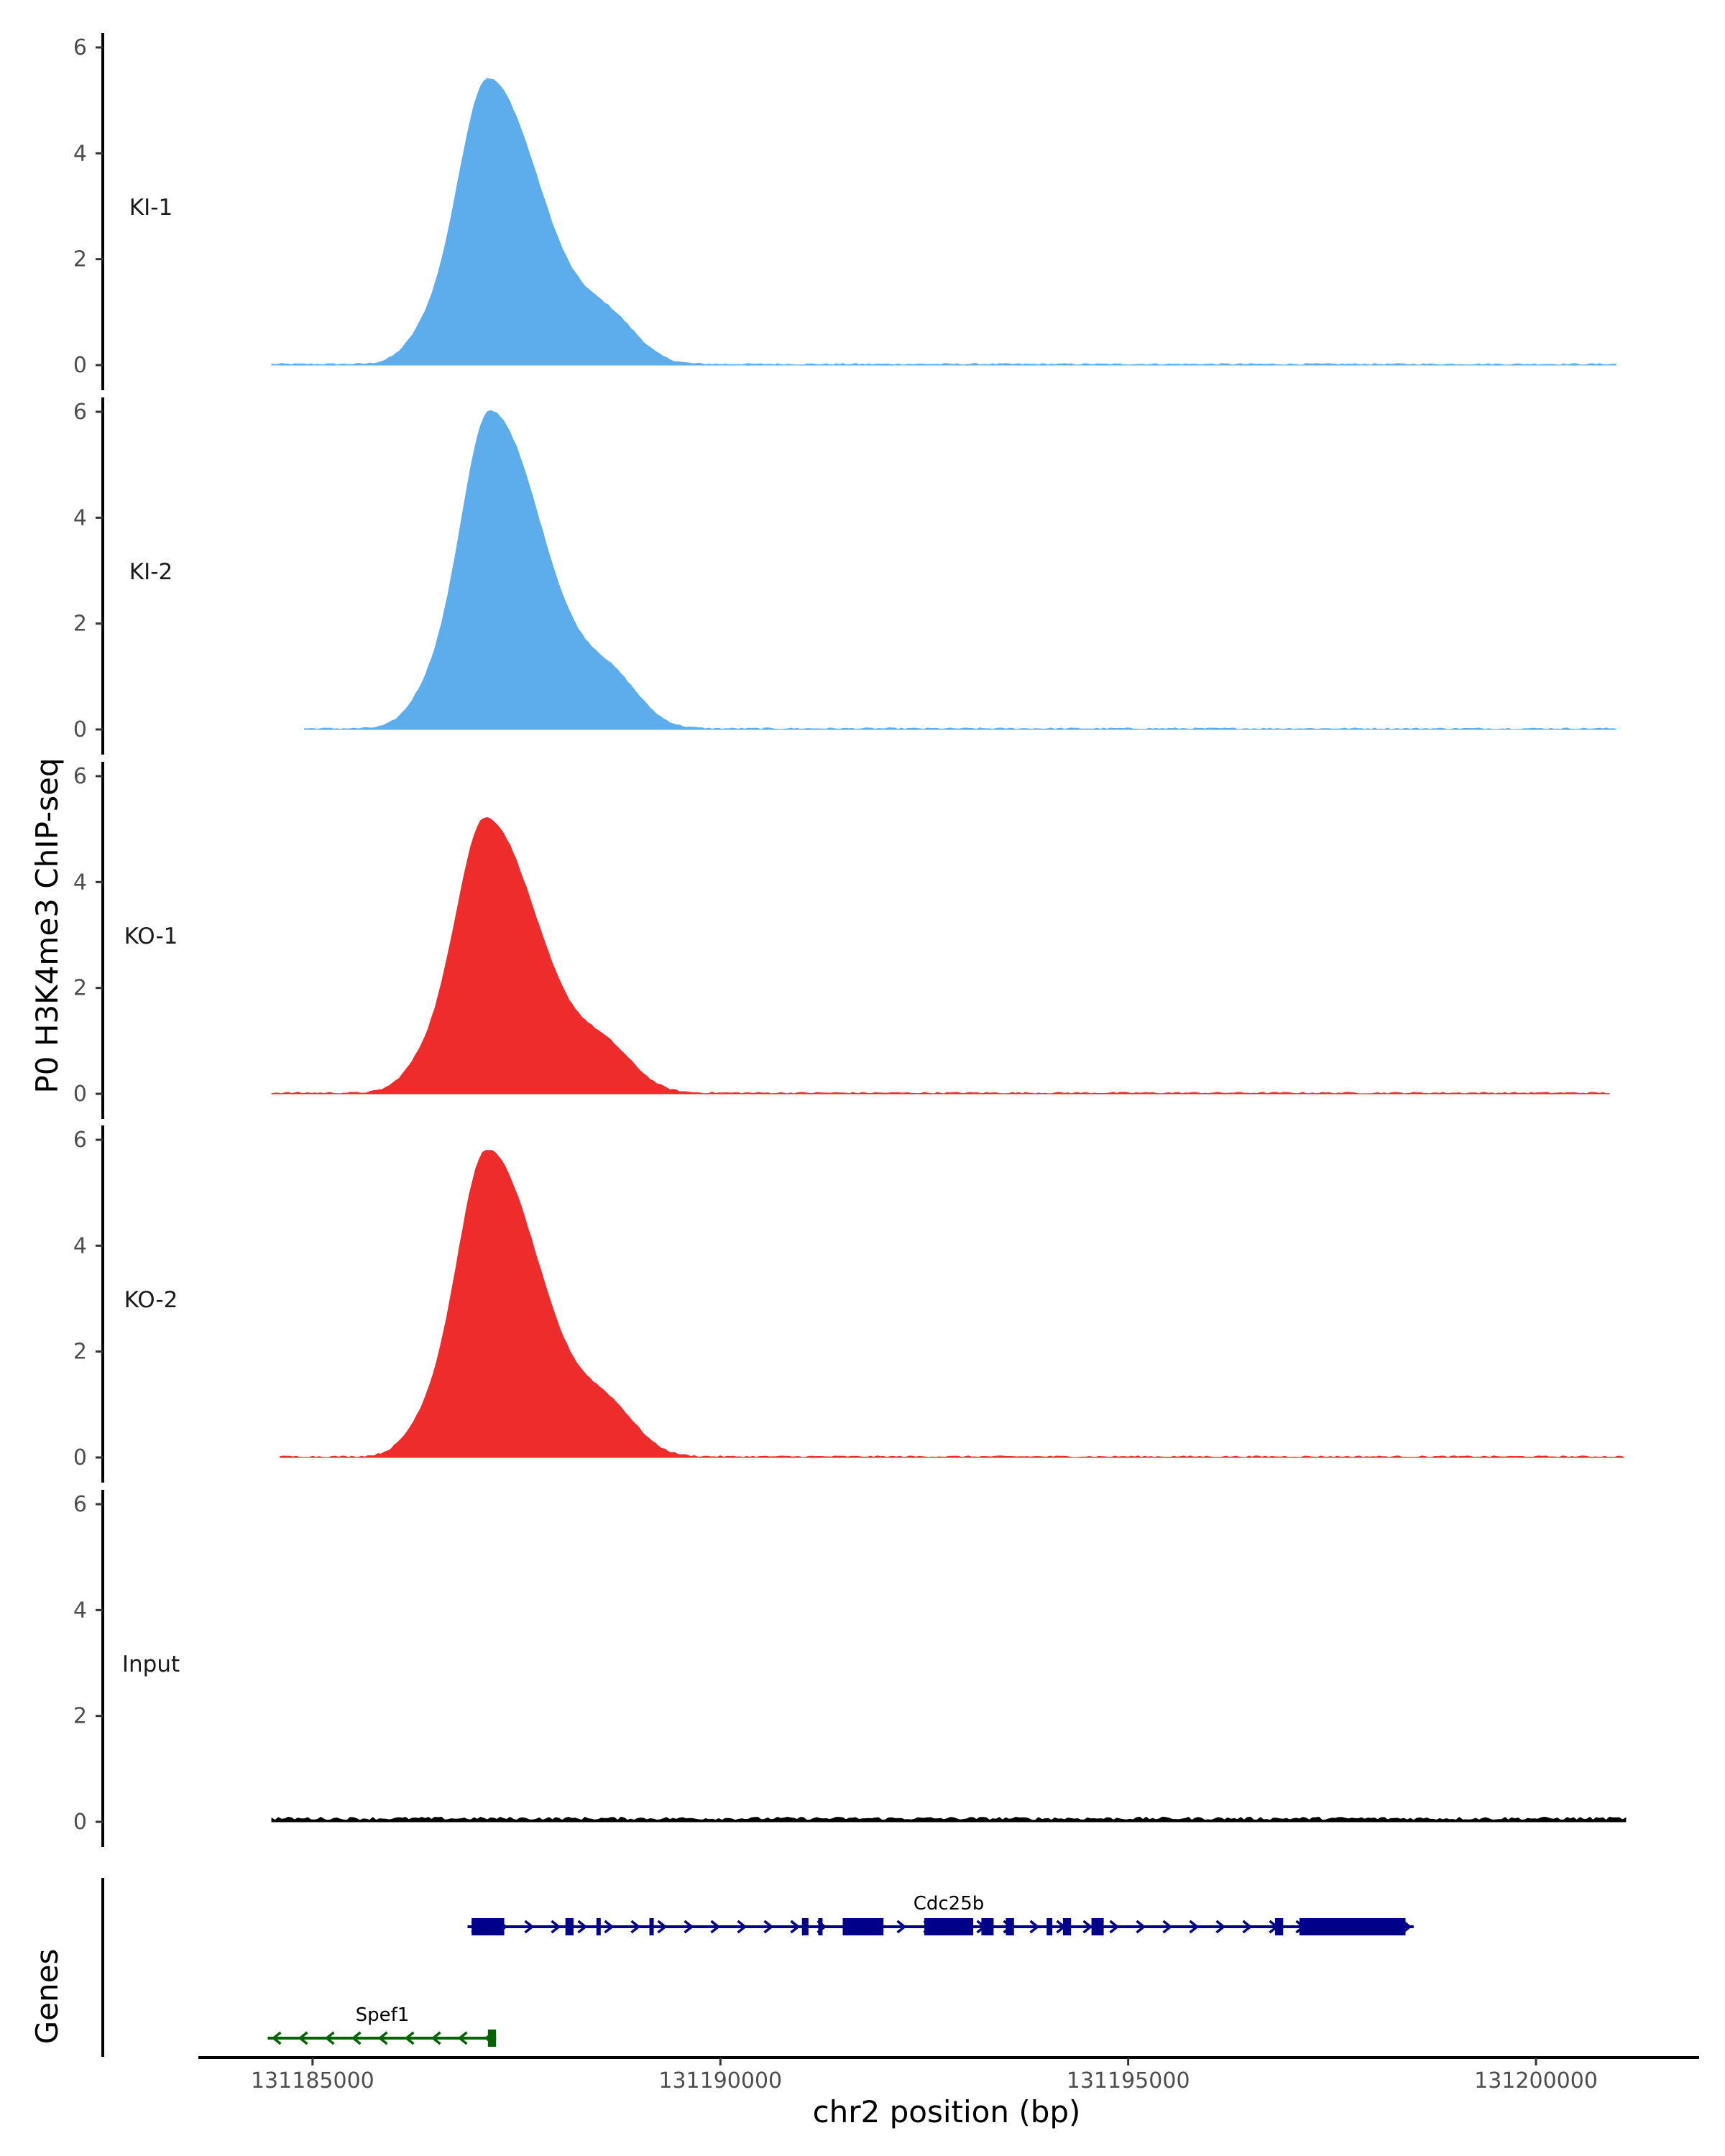 The image size is (1725, 2156). Describe the element at coordinates (947, 2111) in the screenshot. I see `x-axis-title: chr2 position (bp)` at that location.